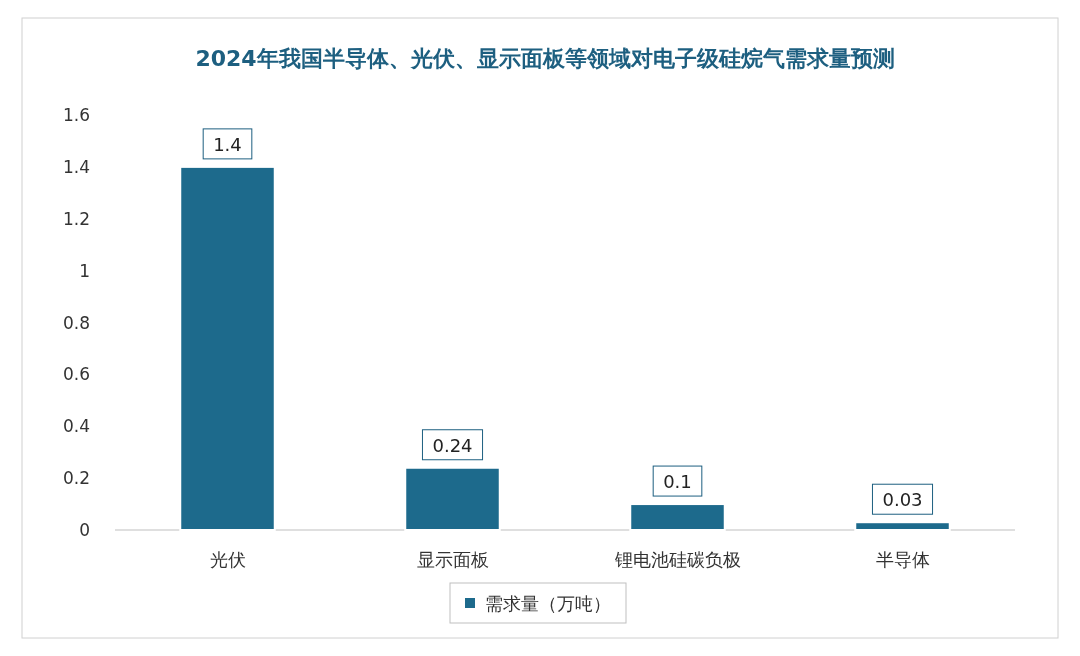  Describe the element at coordinates (545, 58) in the screenshot. I see `title: 2024年我国半导体、光伏、显示面板等领域对电子级硅烷气需求量预测` at that location.